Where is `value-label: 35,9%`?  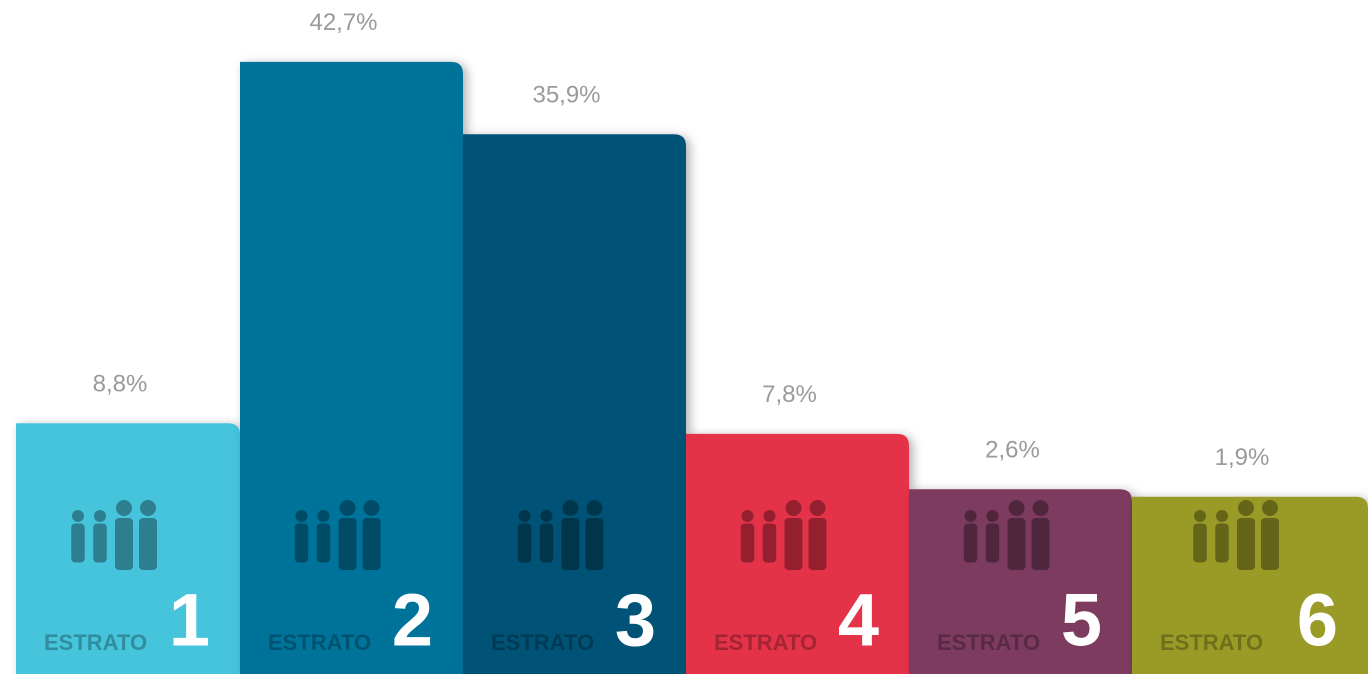 value-label: 35,9% is located at coordinates (566, 95).